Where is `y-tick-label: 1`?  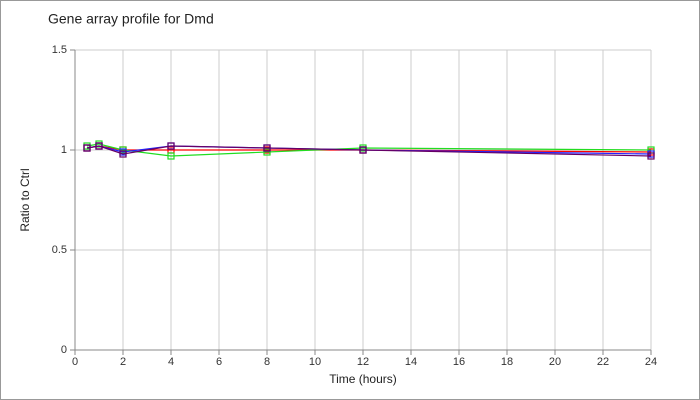
y-tick-label: 1 is located at coordinates (64, 150).